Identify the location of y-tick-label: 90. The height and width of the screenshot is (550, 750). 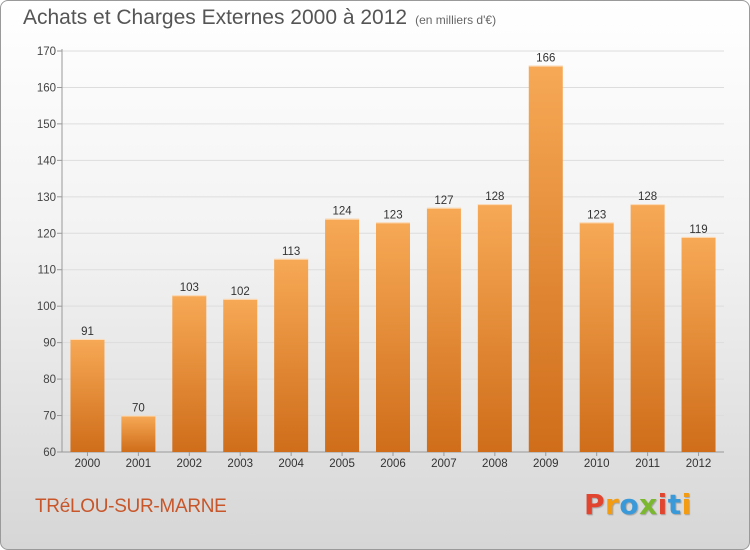
(49, 344).